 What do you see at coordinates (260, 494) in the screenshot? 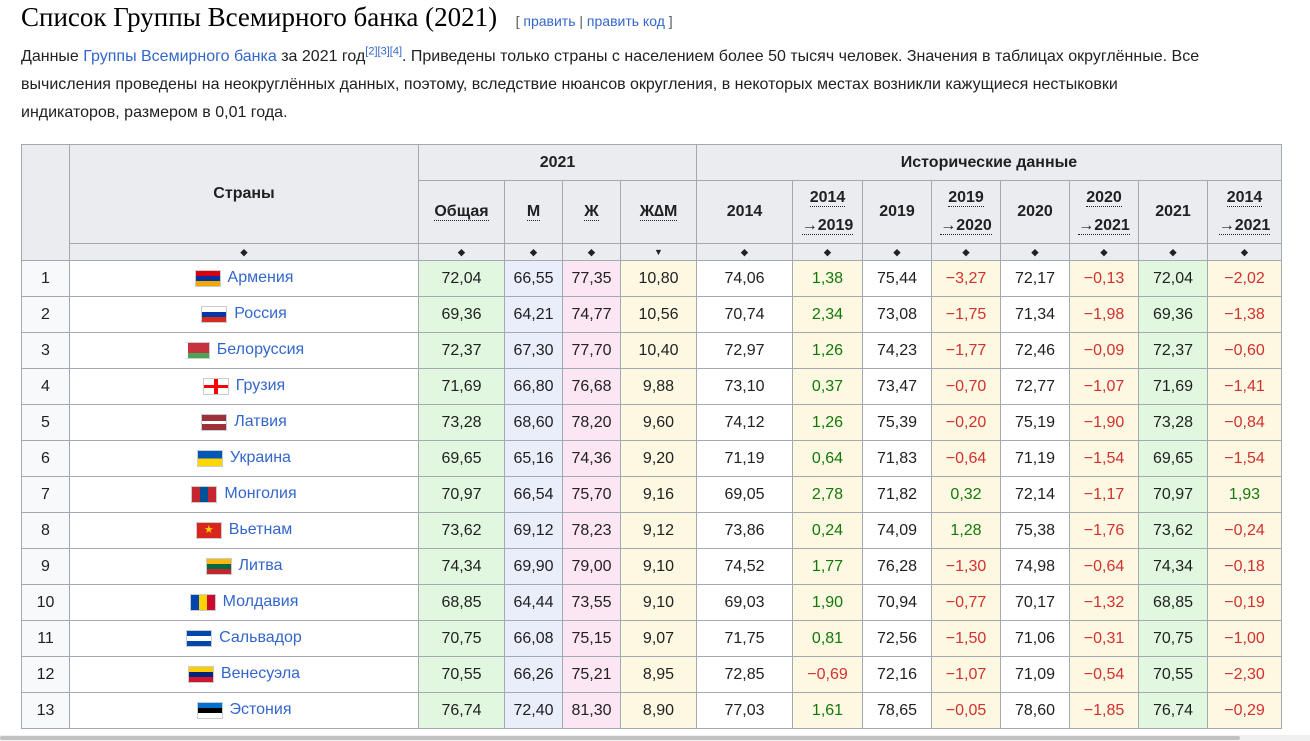
I see `country-link: Монголия` at bounding box center [260, 494].